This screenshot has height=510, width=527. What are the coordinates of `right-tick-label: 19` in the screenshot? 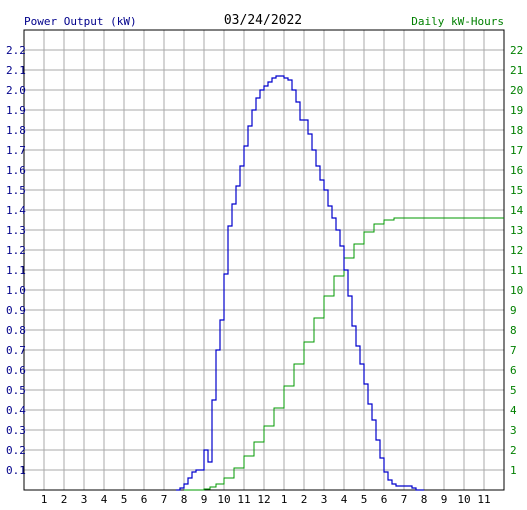 It's located at (516, 110).